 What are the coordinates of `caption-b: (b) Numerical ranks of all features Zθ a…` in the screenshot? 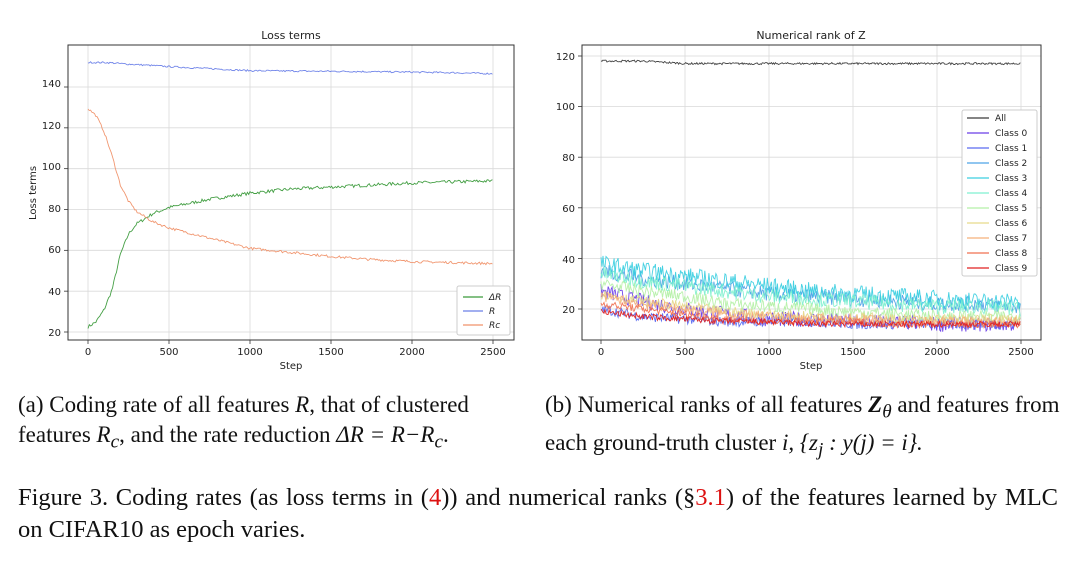 It's located at (805, 427).